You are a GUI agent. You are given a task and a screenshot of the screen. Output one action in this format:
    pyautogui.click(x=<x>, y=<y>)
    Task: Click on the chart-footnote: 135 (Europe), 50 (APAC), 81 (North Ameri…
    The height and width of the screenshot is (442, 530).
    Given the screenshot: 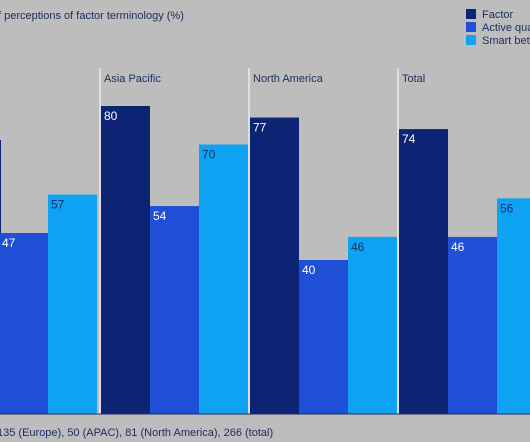 What is the action you would take?
    pyautogui.click(x=136, y=433)
    